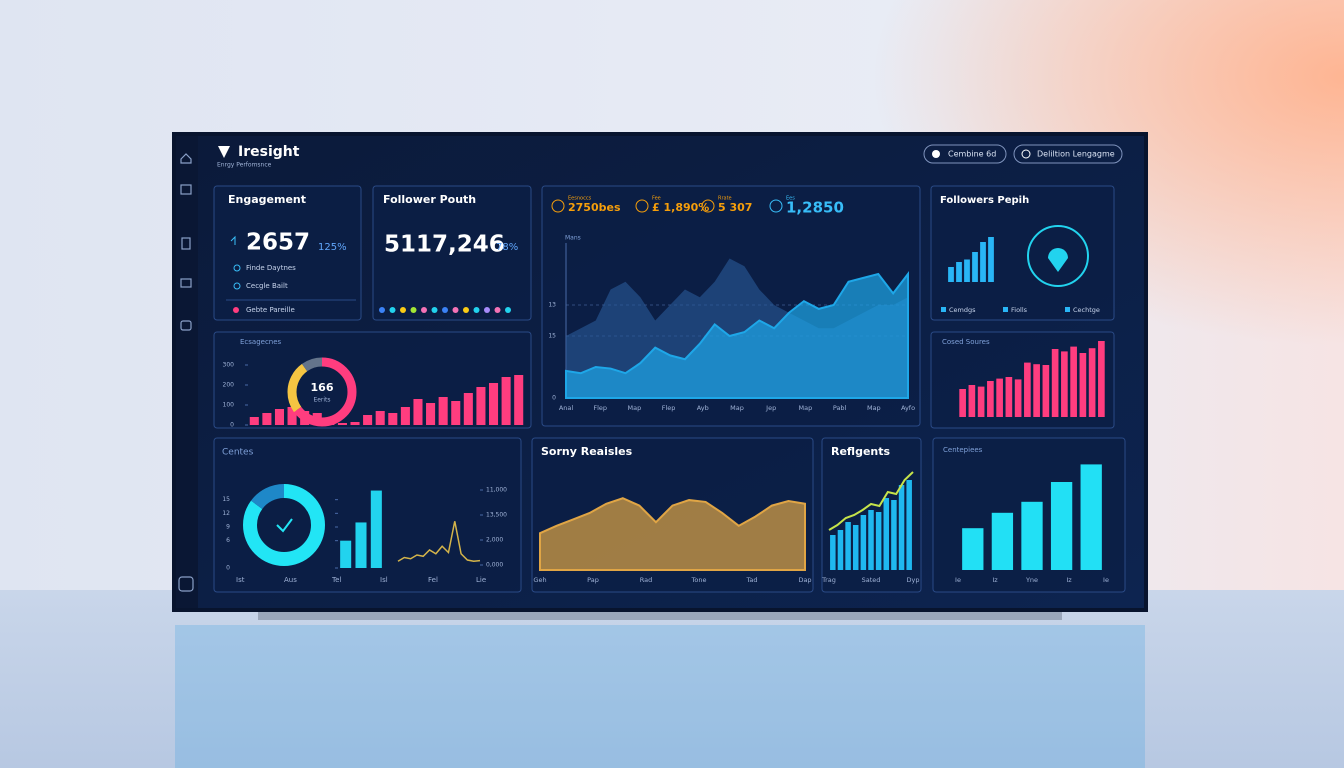 The width and height of the screenshot is (1344, 768). I want to click on legend-label: Cechtge, so click(1086, 310).